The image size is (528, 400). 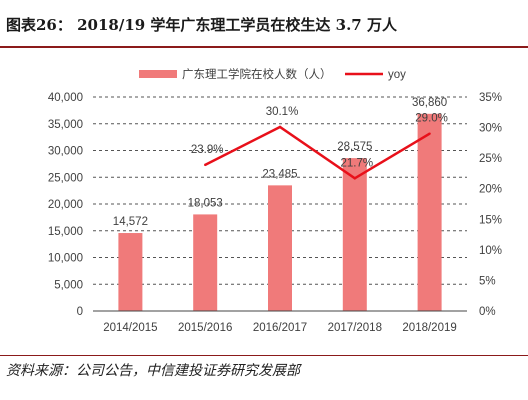 What do you see at coordinates (65, 232) in the screenshot?
I see `left-tick-label: 15,000` at bounding box center [65, 232].